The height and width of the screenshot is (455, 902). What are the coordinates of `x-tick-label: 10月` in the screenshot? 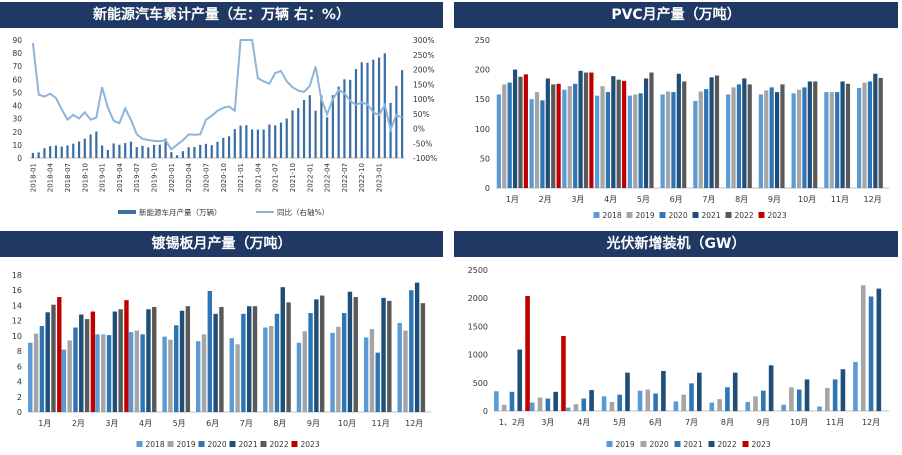 It's located at (347, 423).